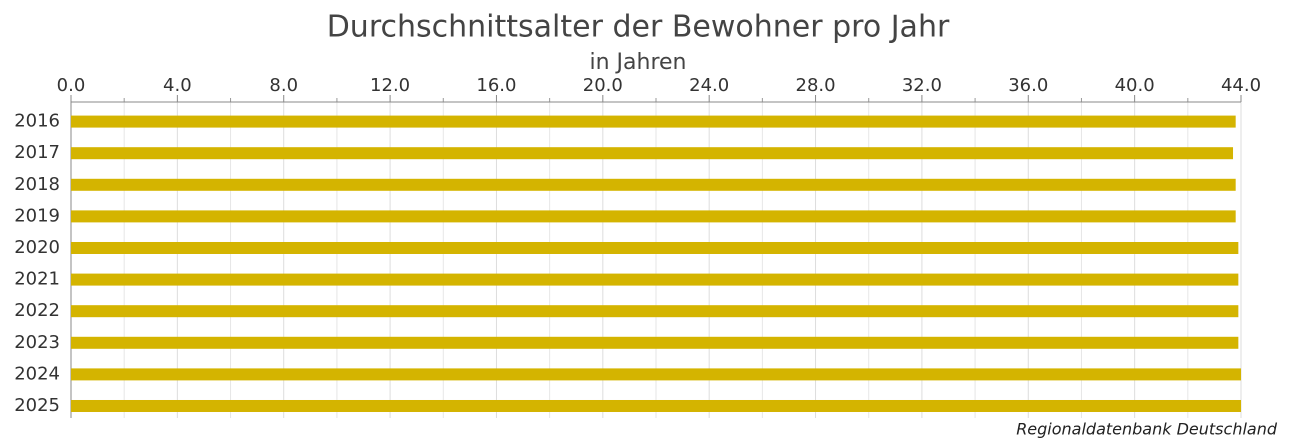 The width and height of the screenshot is (1290, 441). What do you see at coordinates (283, 85) in the screenshot?
I see `x-tick-label: 8.0` at bounding box center [283, 85].